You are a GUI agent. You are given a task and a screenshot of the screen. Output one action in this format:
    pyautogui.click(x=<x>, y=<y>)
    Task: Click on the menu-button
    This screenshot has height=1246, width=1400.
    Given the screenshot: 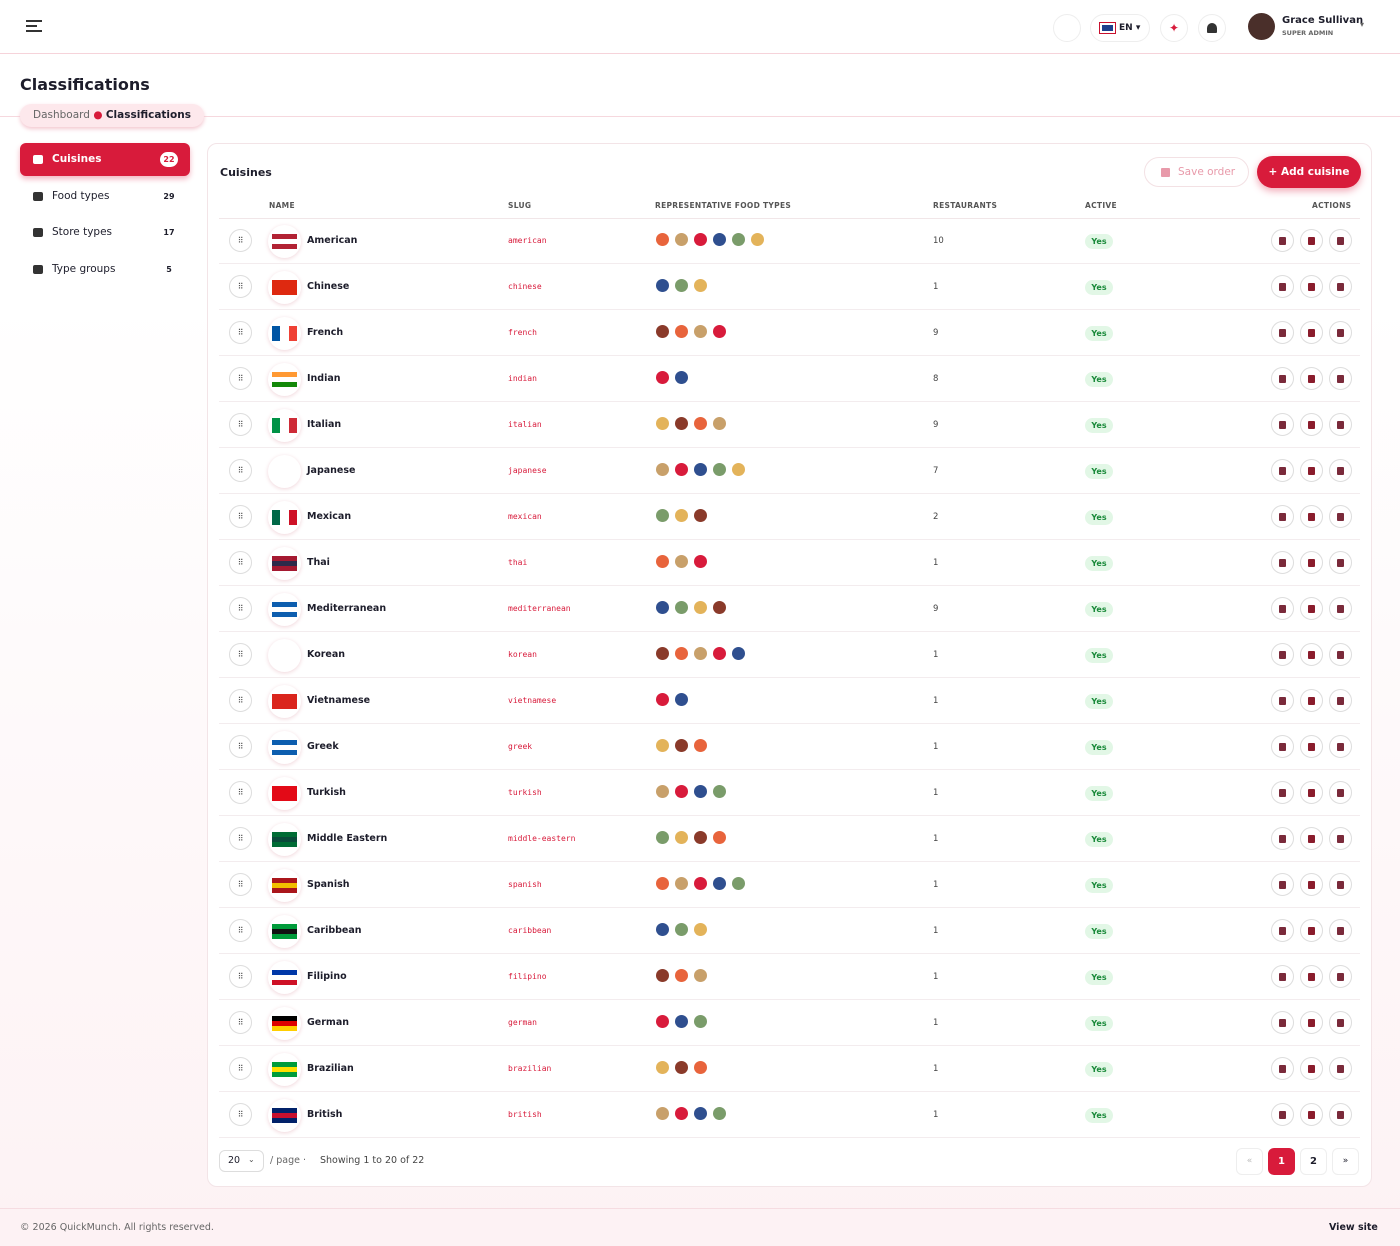 What is the action you would take?
    pyautogui.click(x=34, y=26)
    